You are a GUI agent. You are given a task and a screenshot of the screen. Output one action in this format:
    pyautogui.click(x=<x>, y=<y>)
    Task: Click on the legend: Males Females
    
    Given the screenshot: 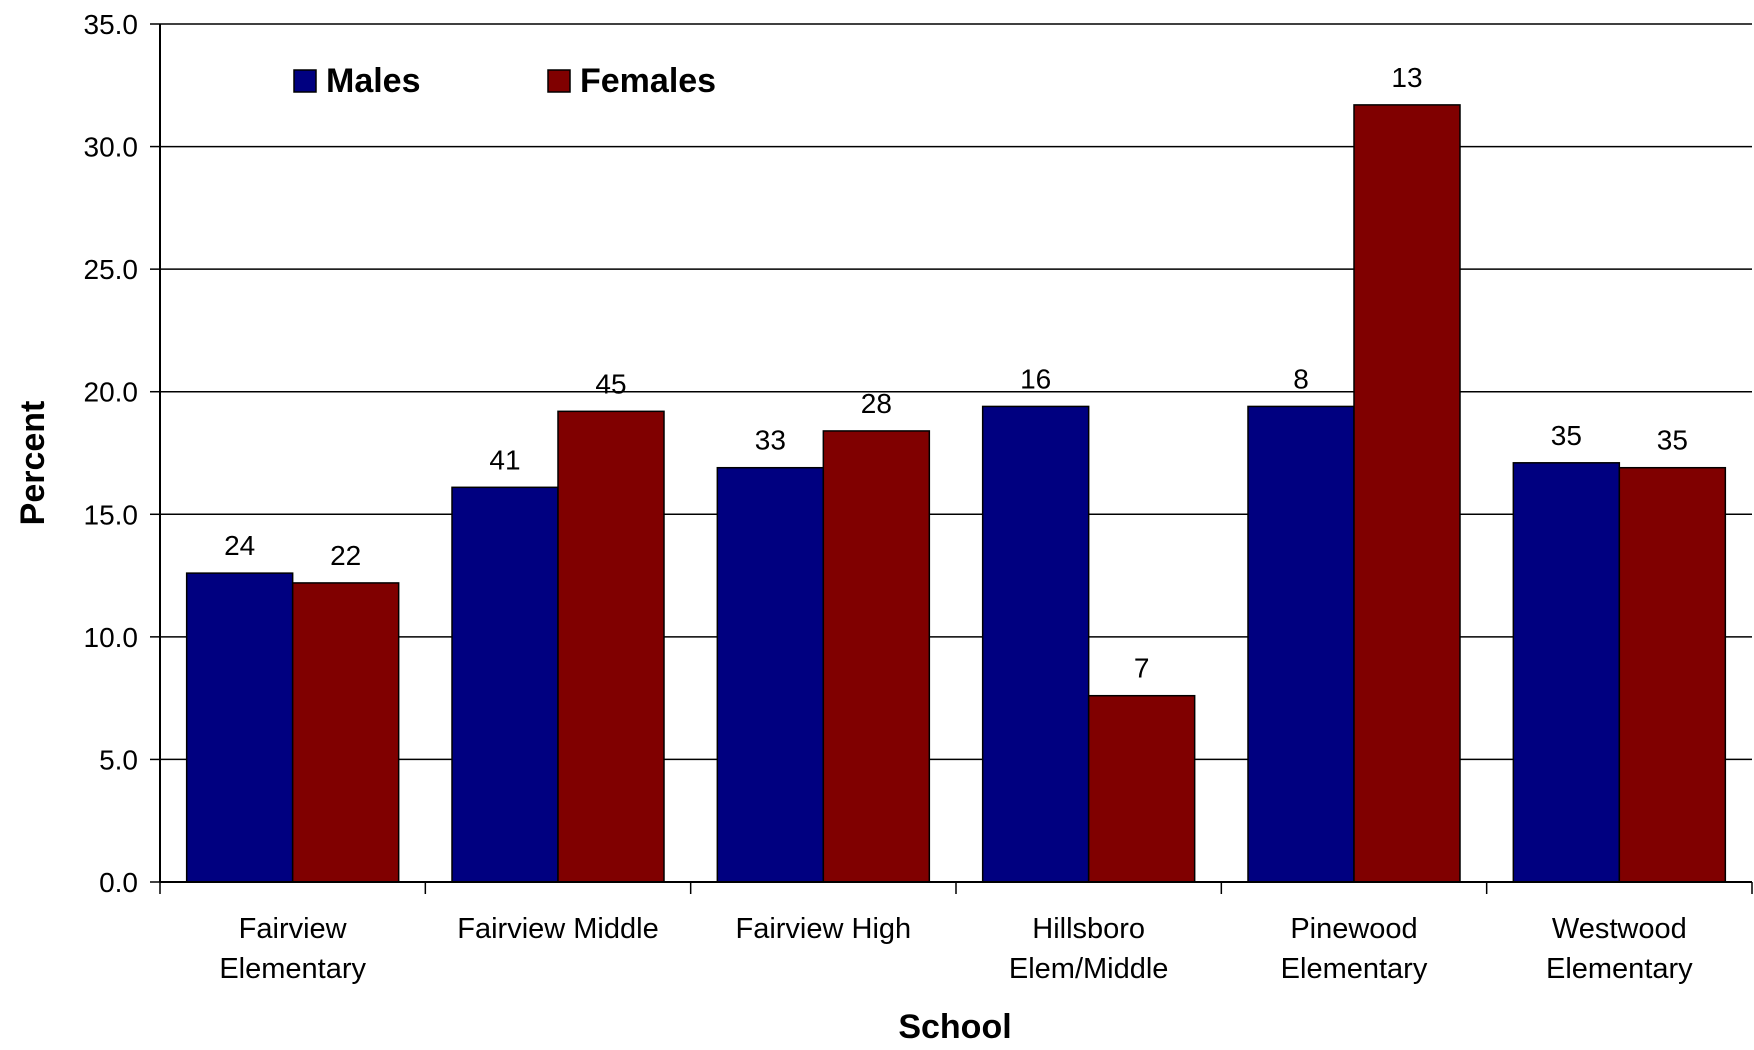 What is the action you would take?
    pyautogui.click(x=504, y=81)
    